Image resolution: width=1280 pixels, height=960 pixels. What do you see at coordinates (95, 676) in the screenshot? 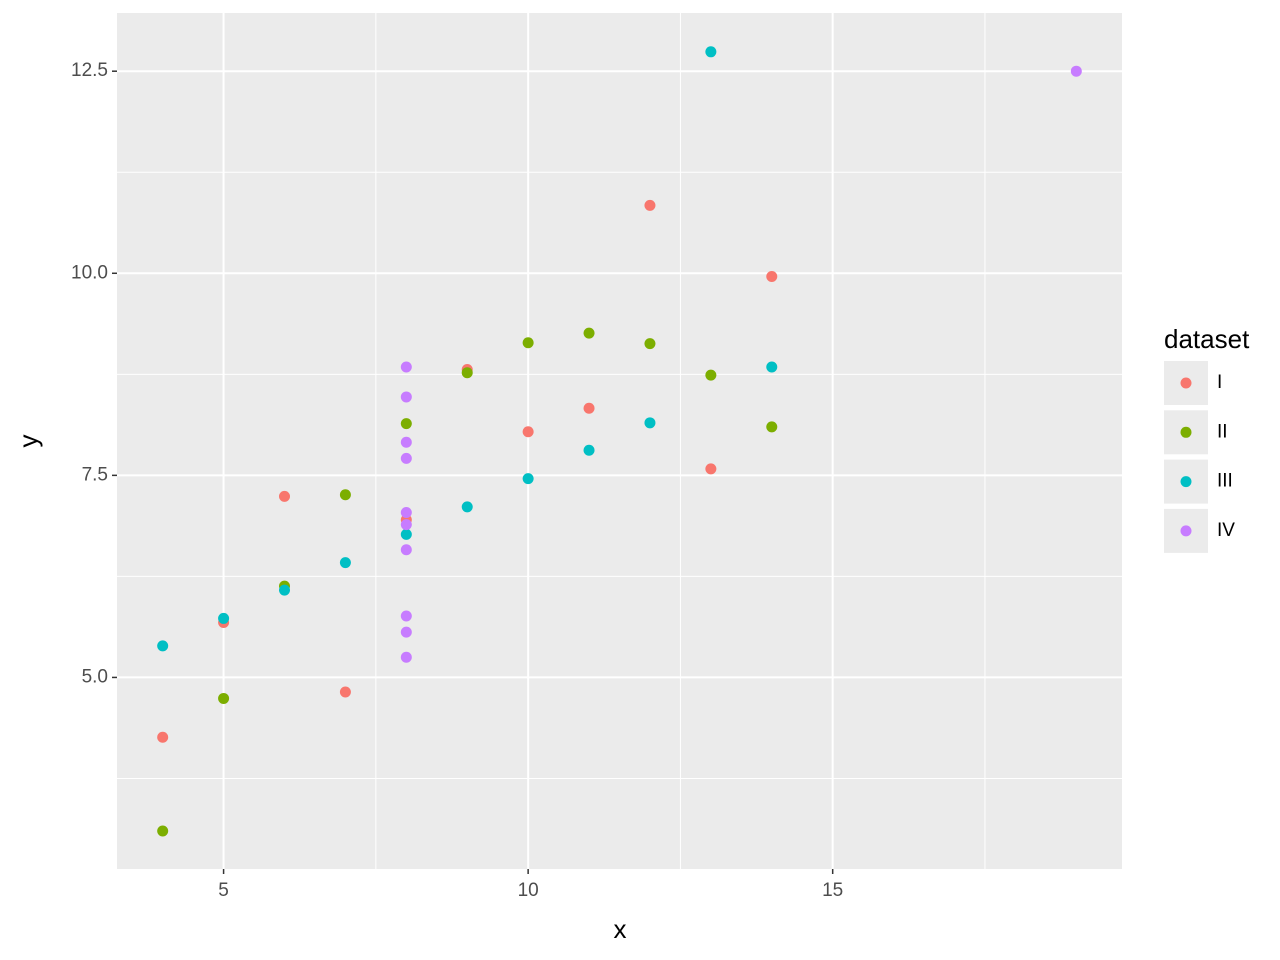
I see `y-tick-label: 5.0` at bounding box center [95, 676].